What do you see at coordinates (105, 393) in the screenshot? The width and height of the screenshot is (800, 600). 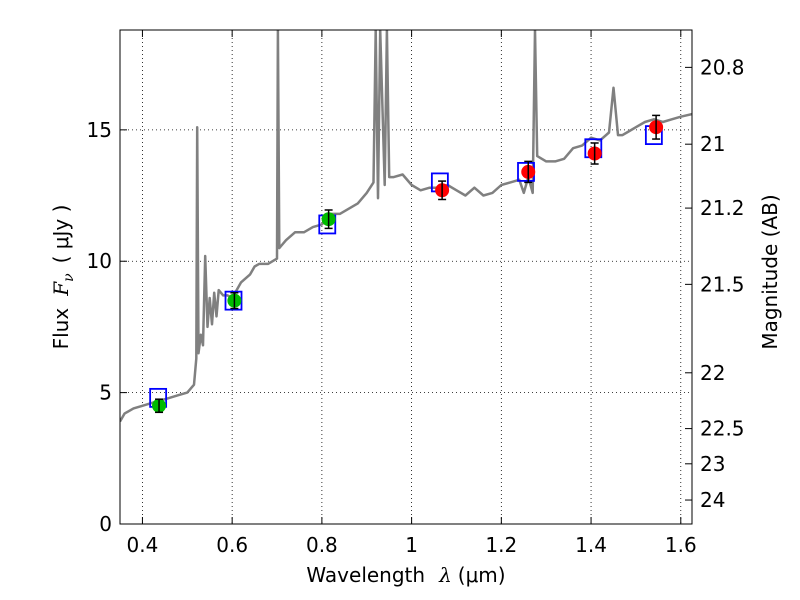 I see `y-tick-label: 5` at bounding box center [105, 393].